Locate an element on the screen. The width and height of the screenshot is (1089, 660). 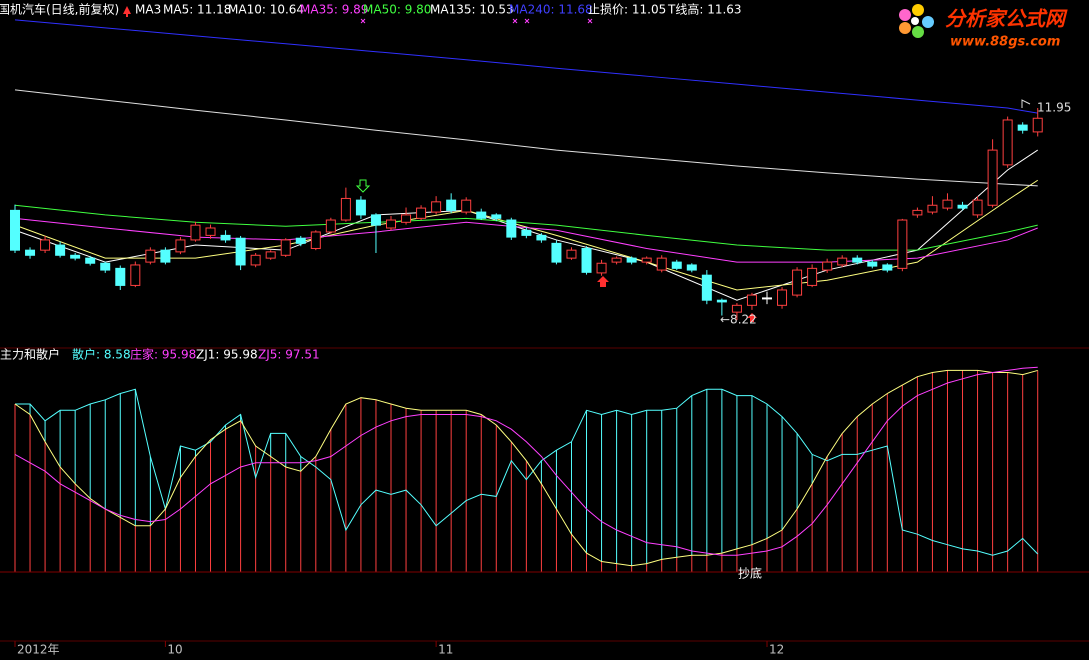
sell-arrow is located at coordinates (363, 186).